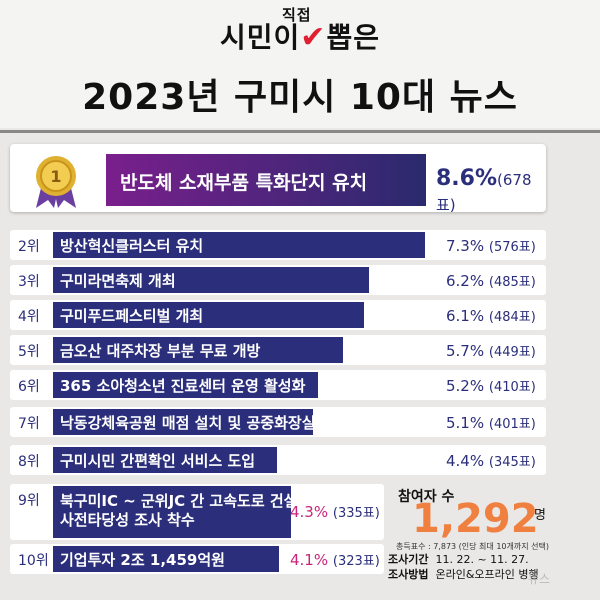 The width and height of the screenshot is (600, 600). I want to click on vote-count: (323표), so click(356, 561).